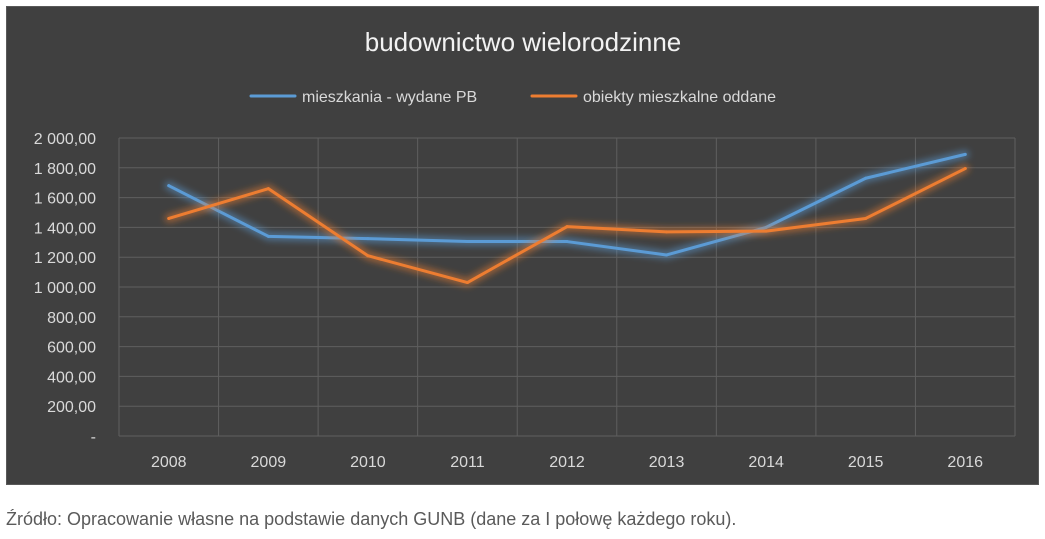 This screenshot has height=539, width=1045. What do you see at coordinates (71, 318) in the screenshot?
I see `y-tick-label: 800,00` at bounding box center [71, 318].